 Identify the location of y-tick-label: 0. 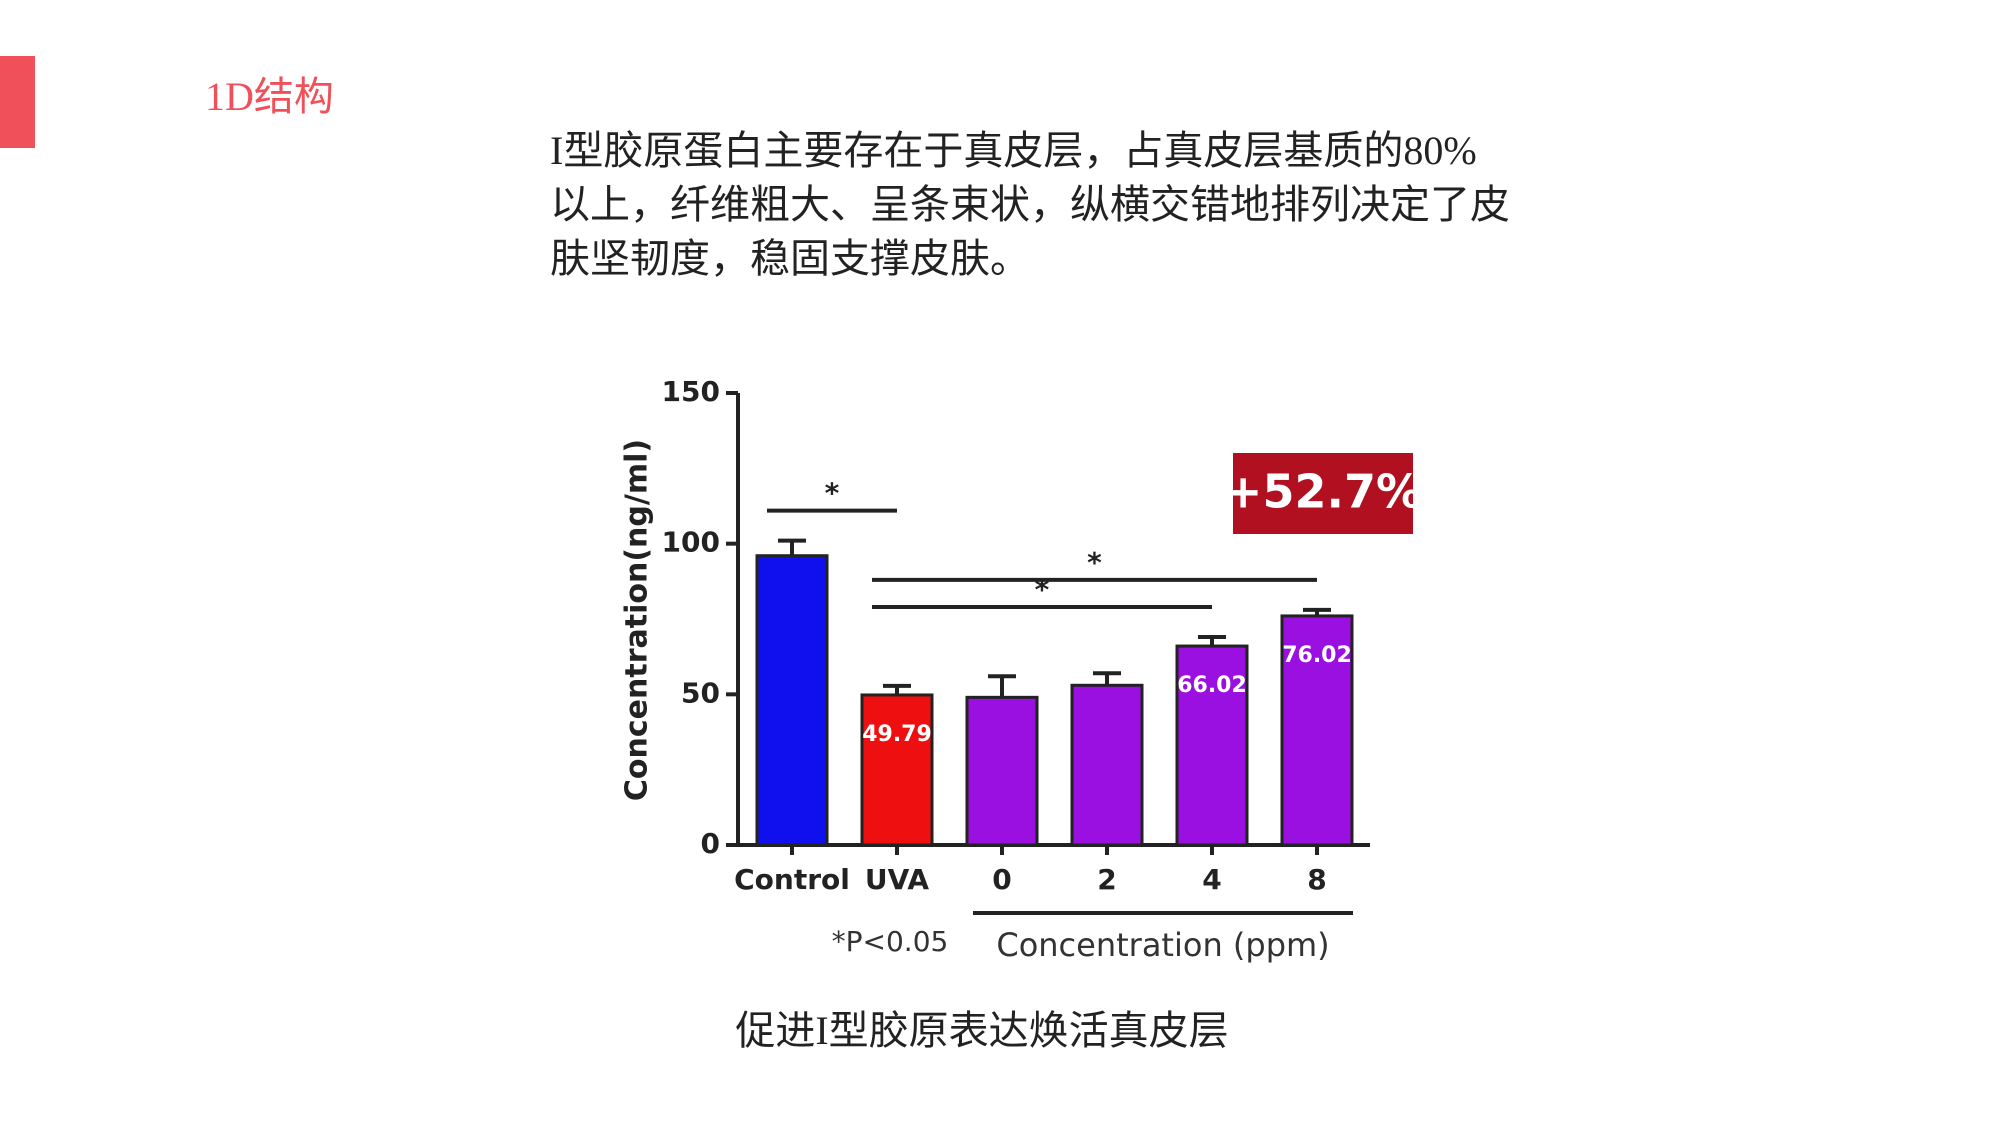
(710, 843).